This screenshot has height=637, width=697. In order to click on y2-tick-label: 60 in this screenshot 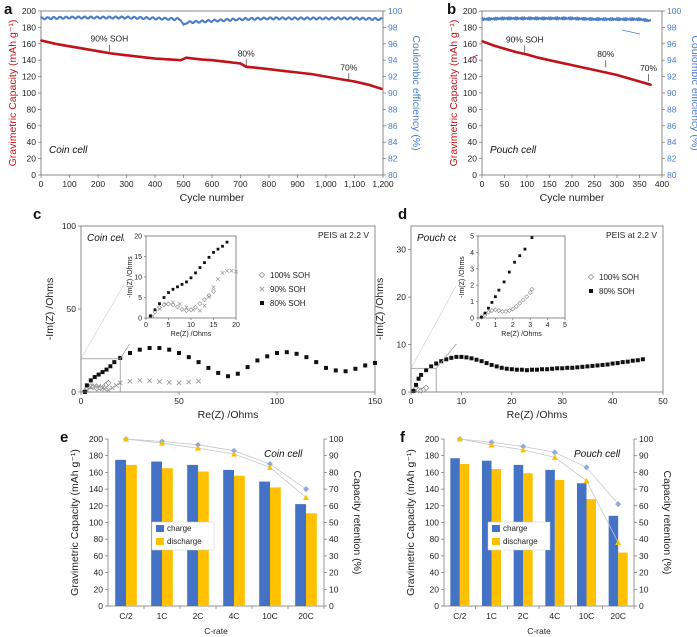, I will do `click(644, 506)`.